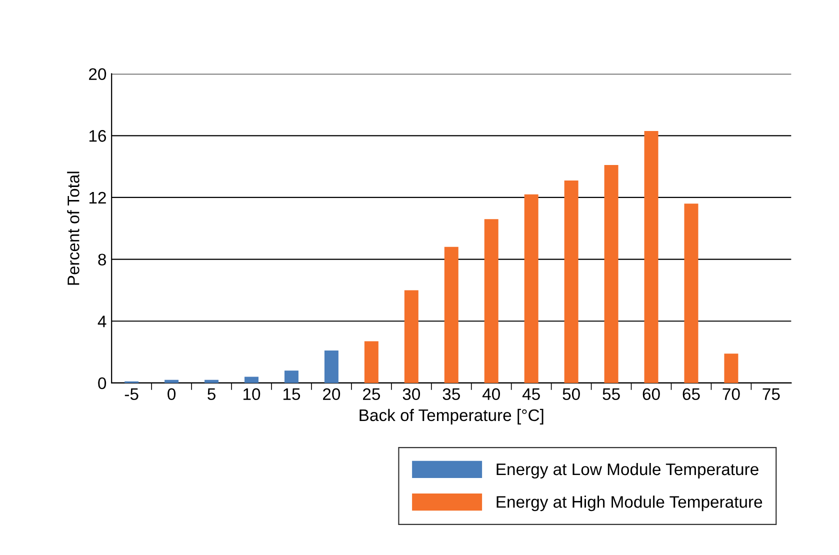 Image resolution: width=839 pixels, height=555 pixels. Describe the element at coordinates (771, 394) in the screenshot. I see `x-tick-label: 75` at that location.